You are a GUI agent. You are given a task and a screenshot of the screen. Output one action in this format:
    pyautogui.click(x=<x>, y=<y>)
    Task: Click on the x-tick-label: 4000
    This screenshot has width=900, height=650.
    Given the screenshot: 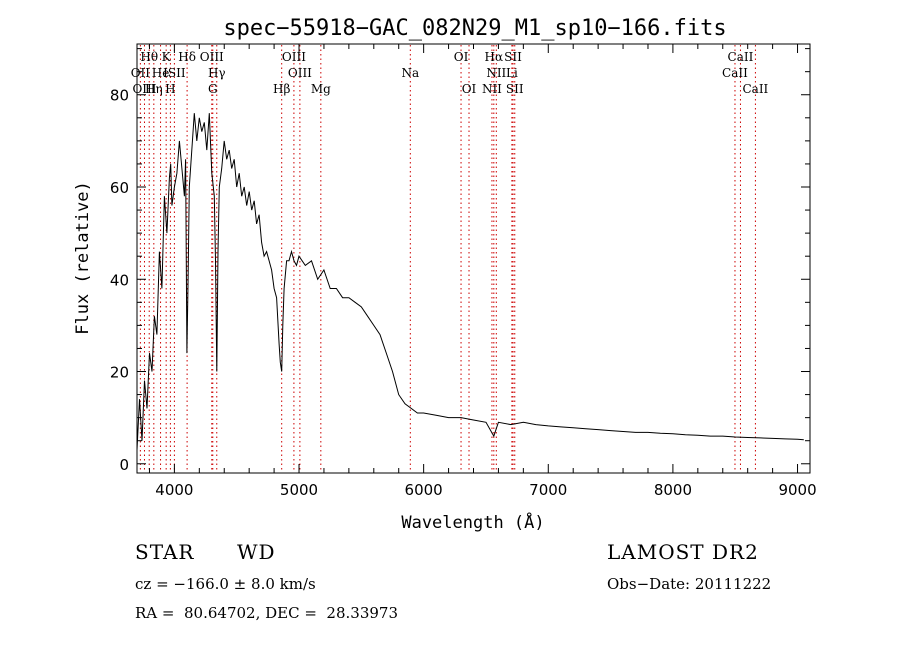 What is the action you would take?
    pyautogui.click(x=174, y=490)
    